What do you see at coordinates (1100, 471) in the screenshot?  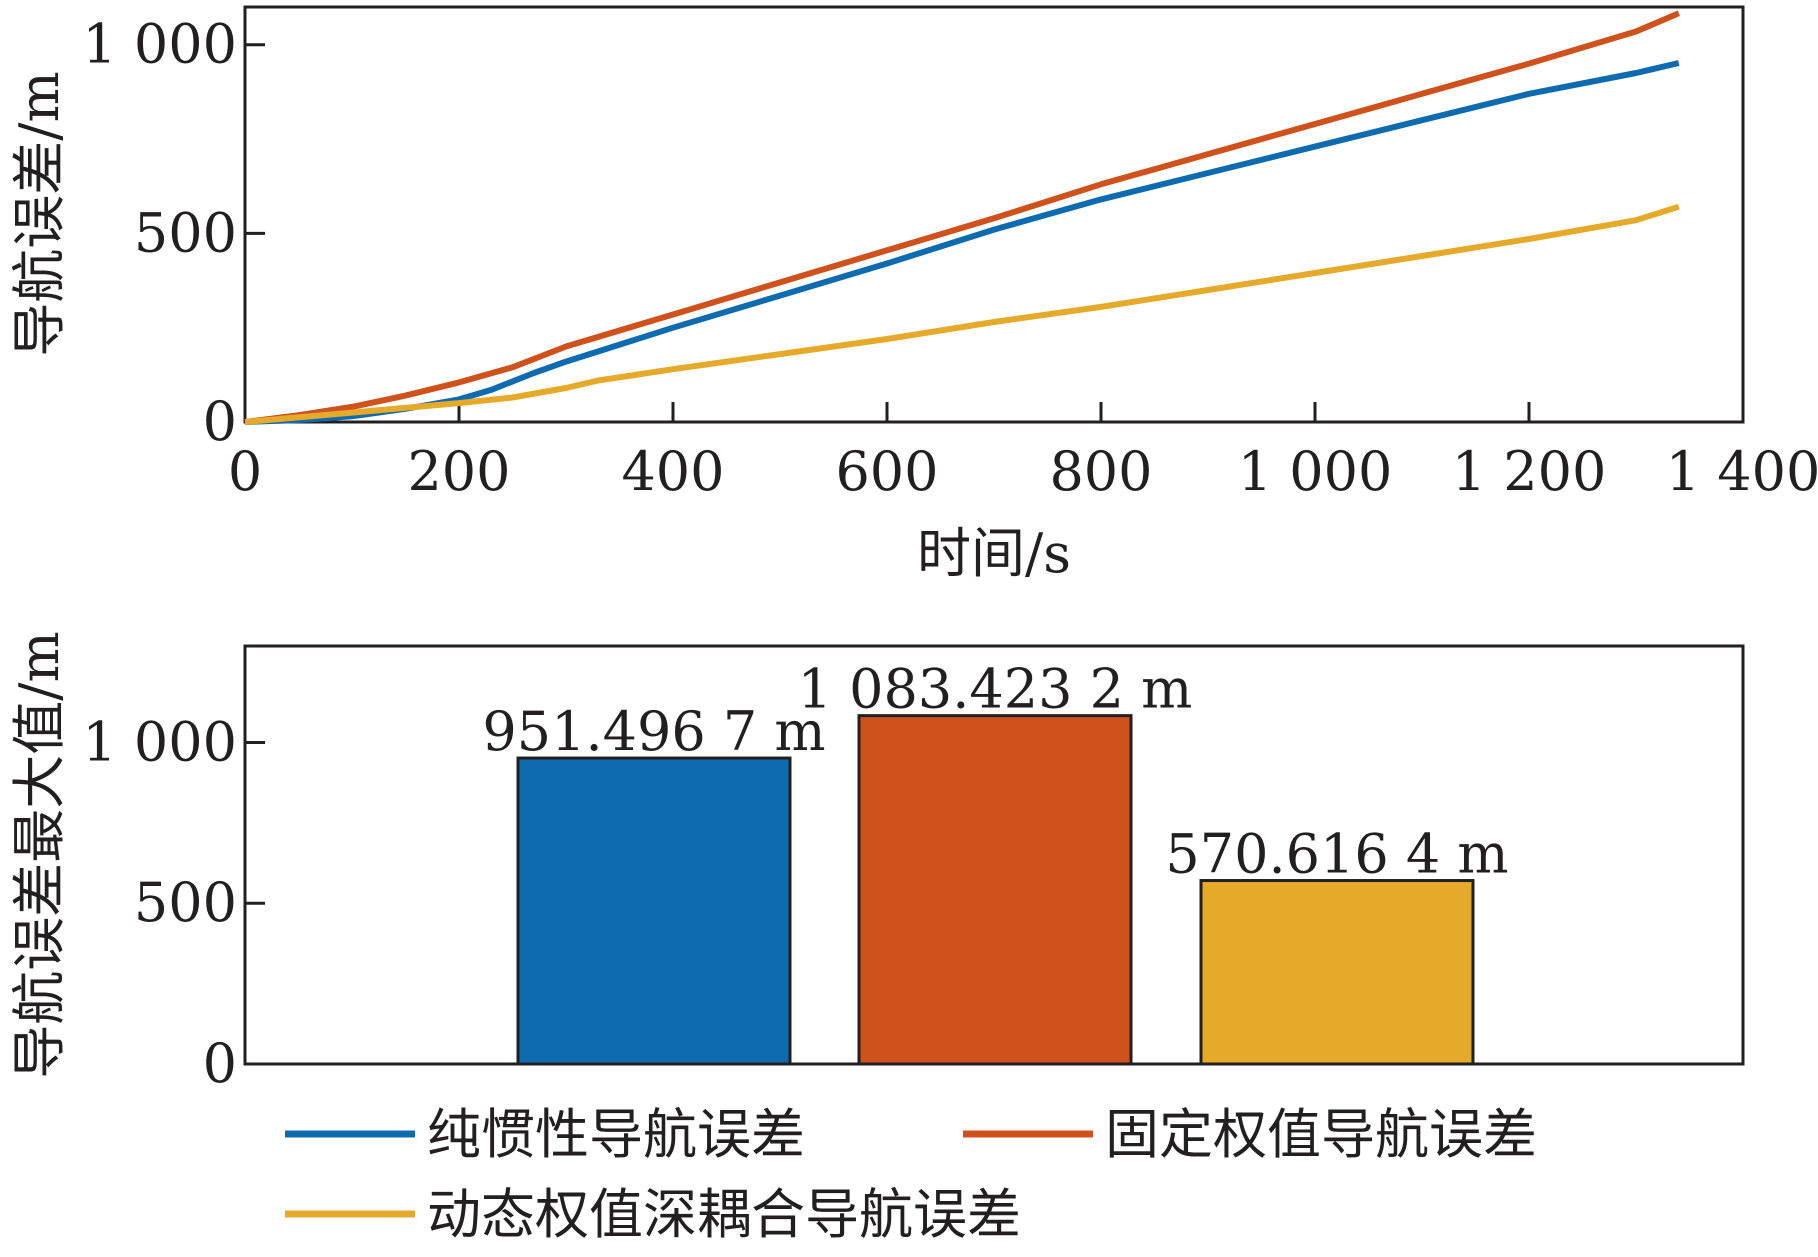 I see `x-tick-label: 800` at bounding box center [1100, 471].